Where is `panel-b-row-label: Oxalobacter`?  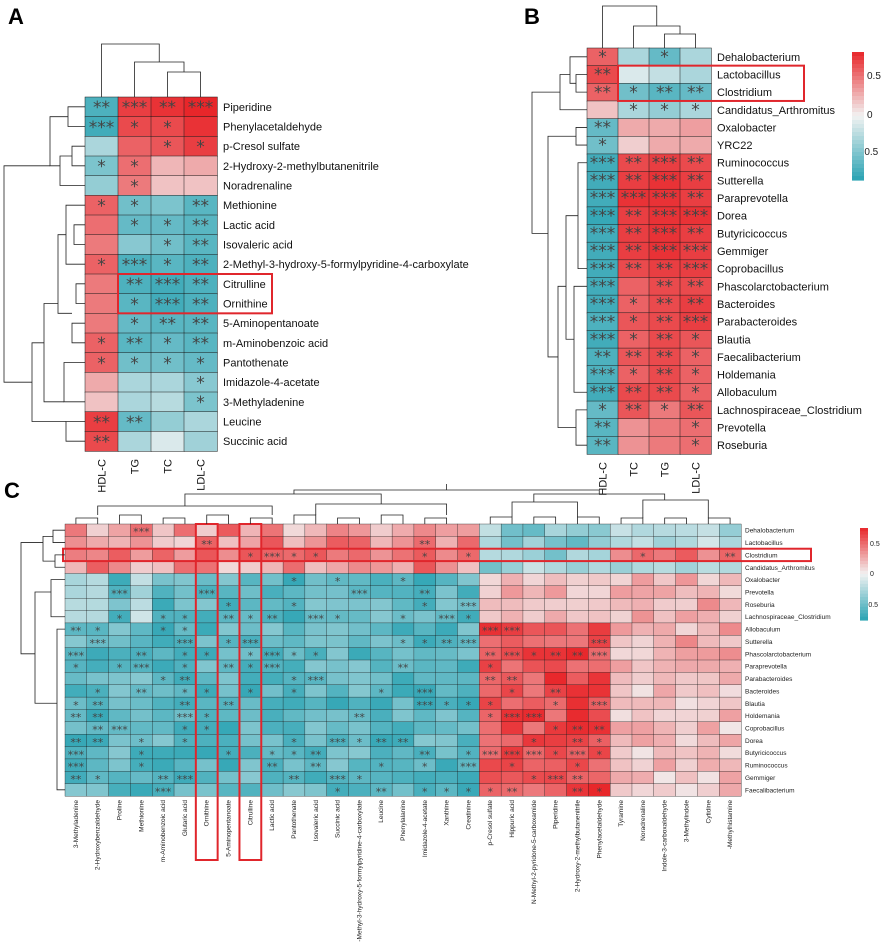
panel-b-row-label: Oxalobacter is located at coordinates (747, 128).